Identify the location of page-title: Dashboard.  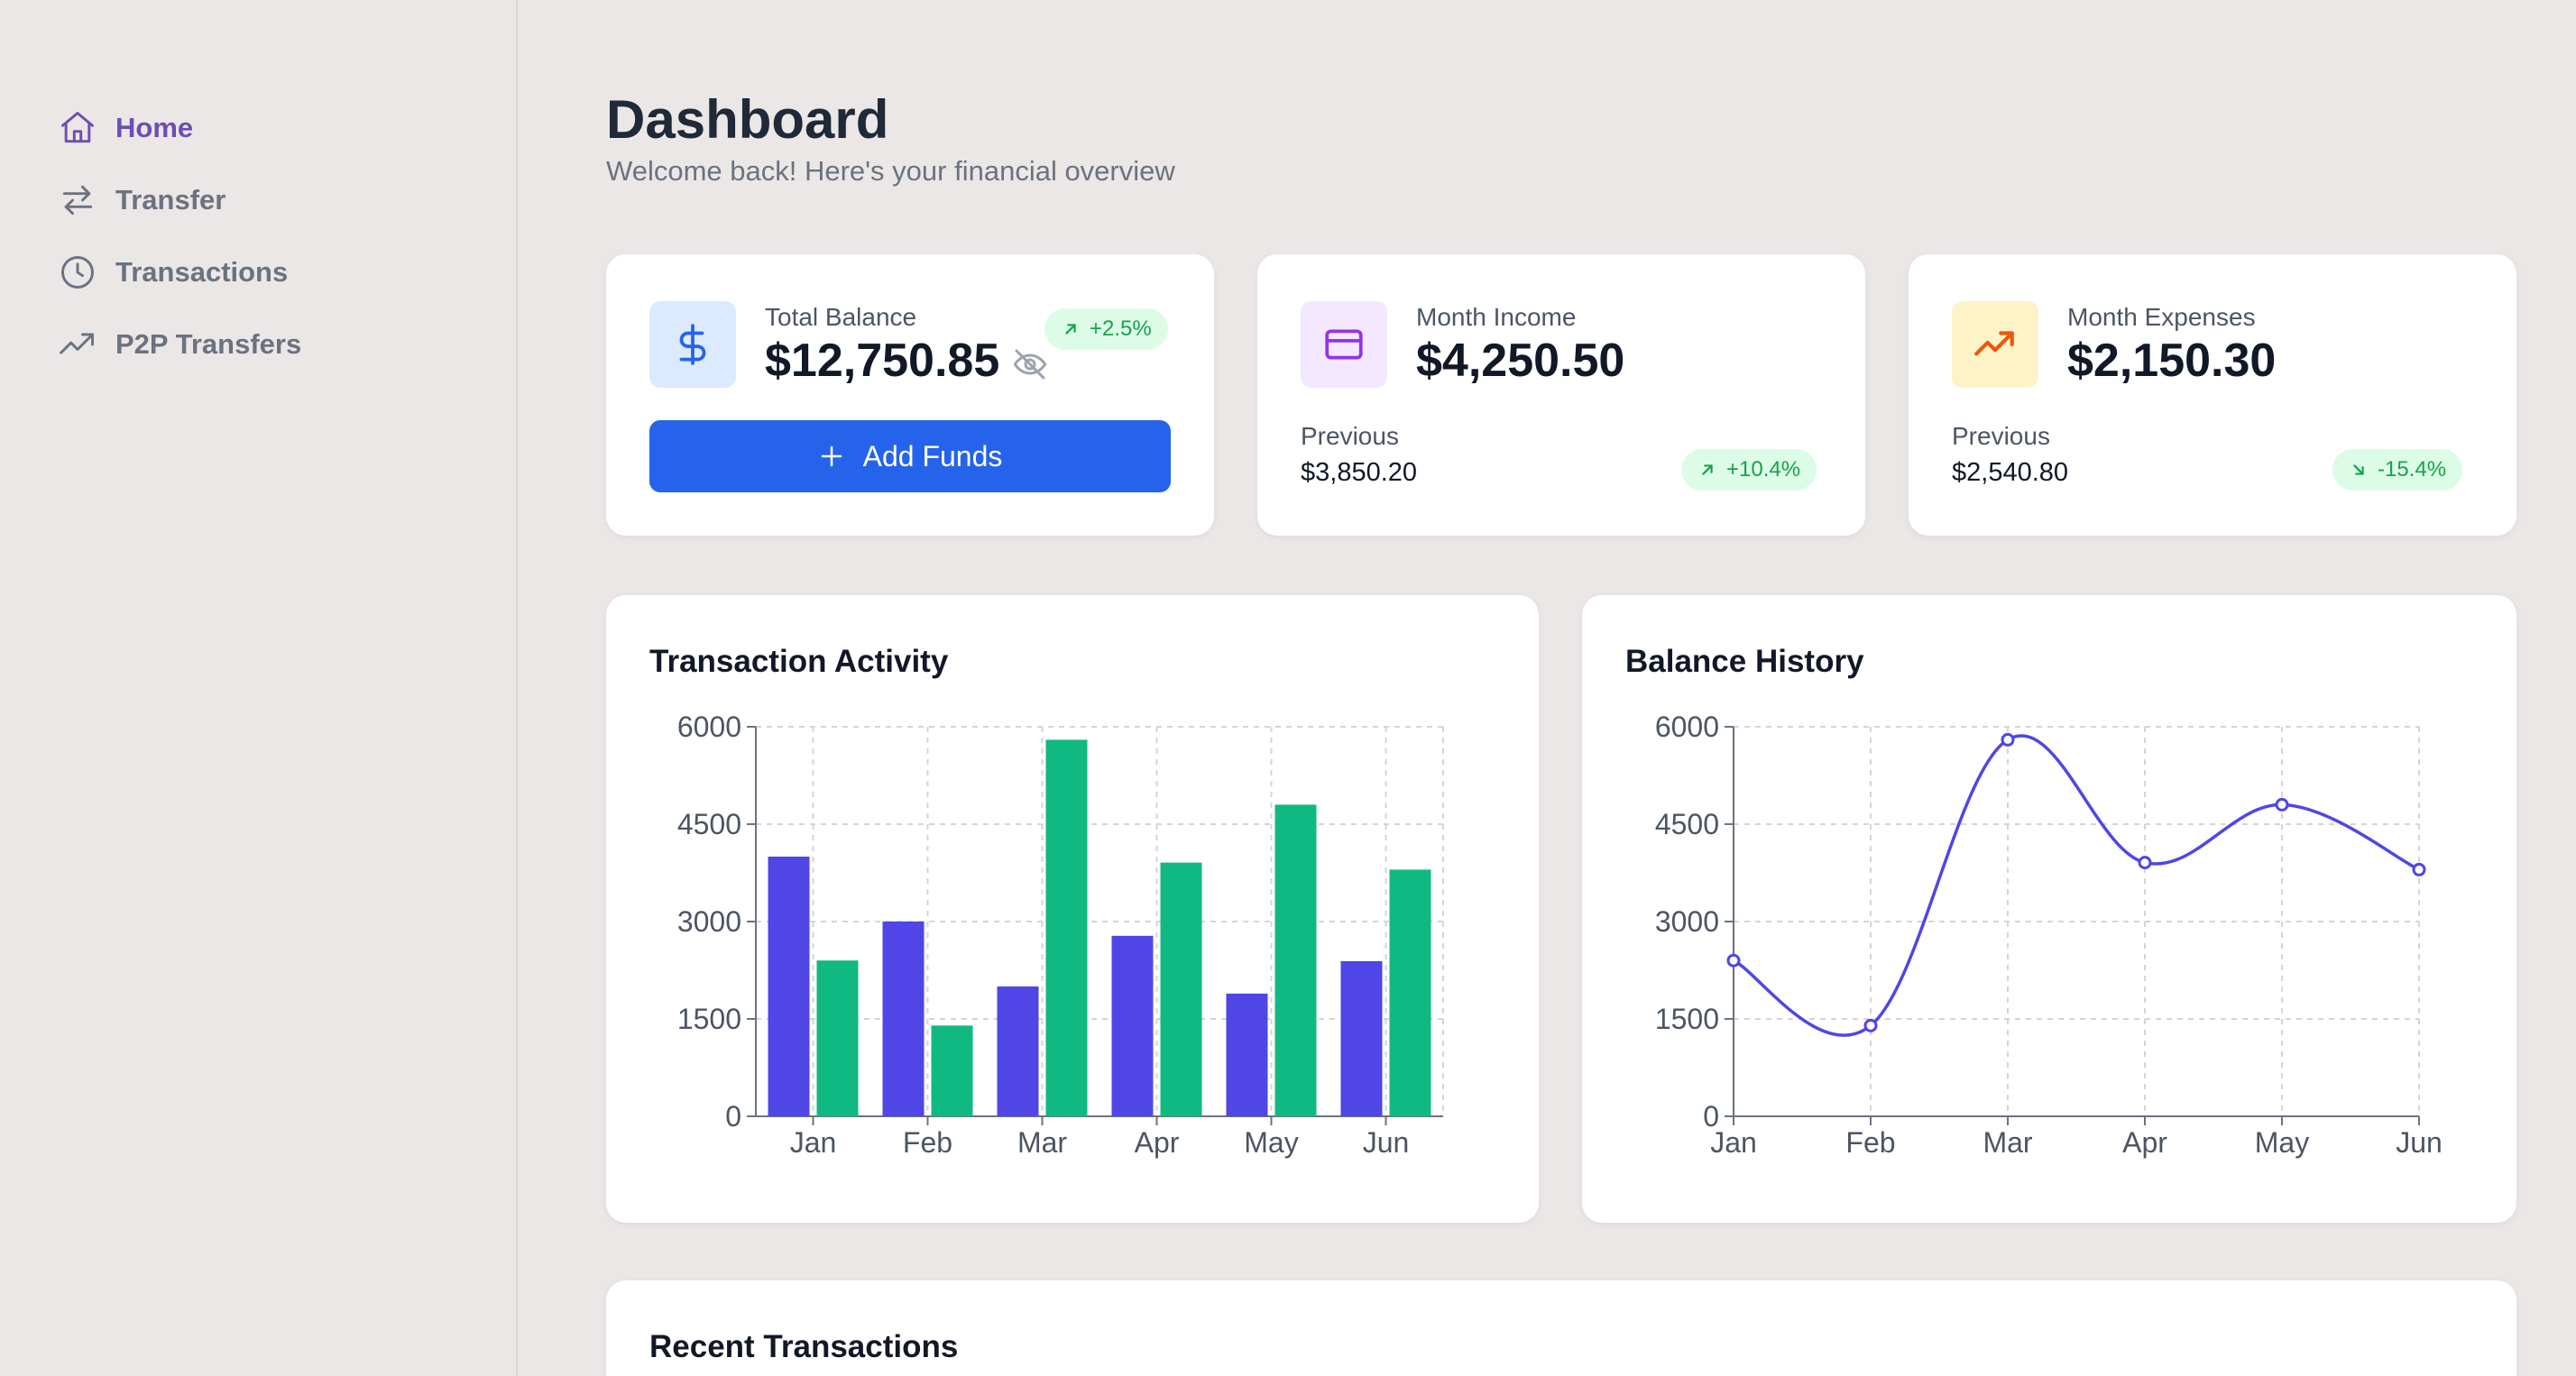
(747, 120).